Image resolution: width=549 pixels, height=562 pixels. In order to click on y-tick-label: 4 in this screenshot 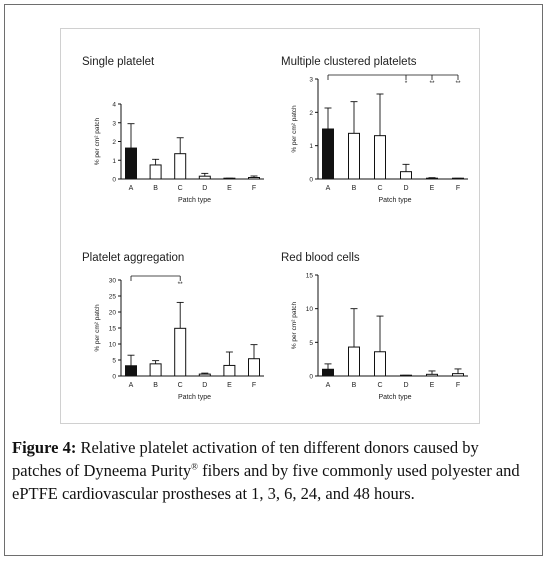, I will do `click(114, 105)`.